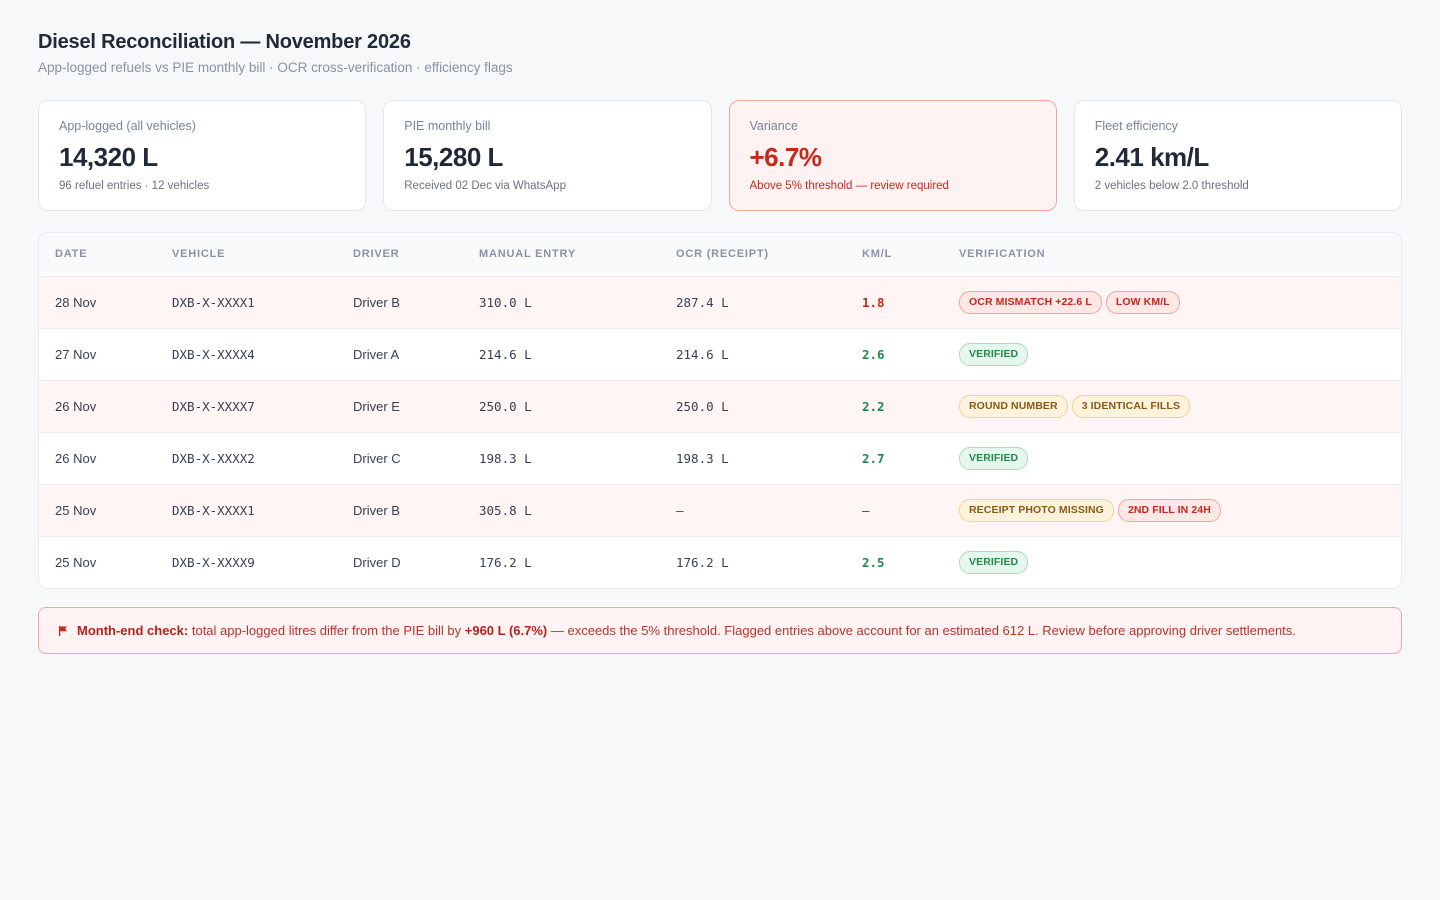  Describe the element at coordinates (377, 562) in the screenshot. I see `cell-driver: Driver D` at that location.